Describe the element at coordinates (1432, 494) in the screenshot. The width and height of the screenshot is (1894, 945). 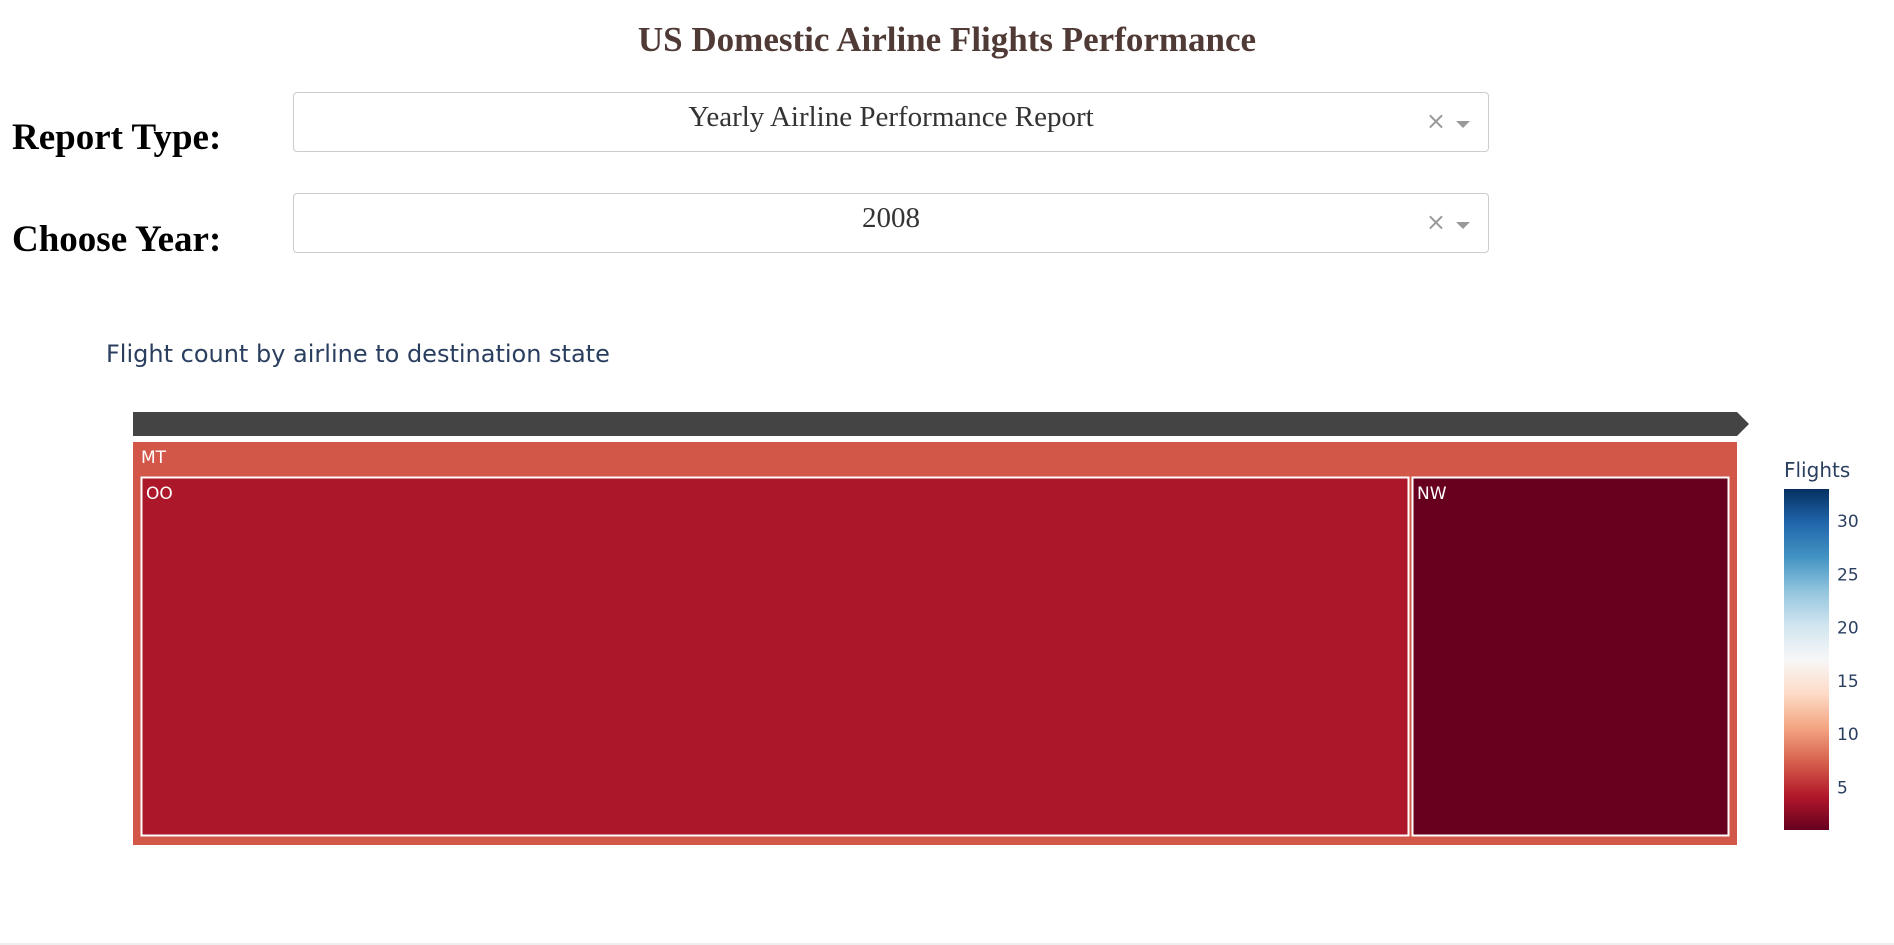
I see `treemap-label-nw: NW` at that location.